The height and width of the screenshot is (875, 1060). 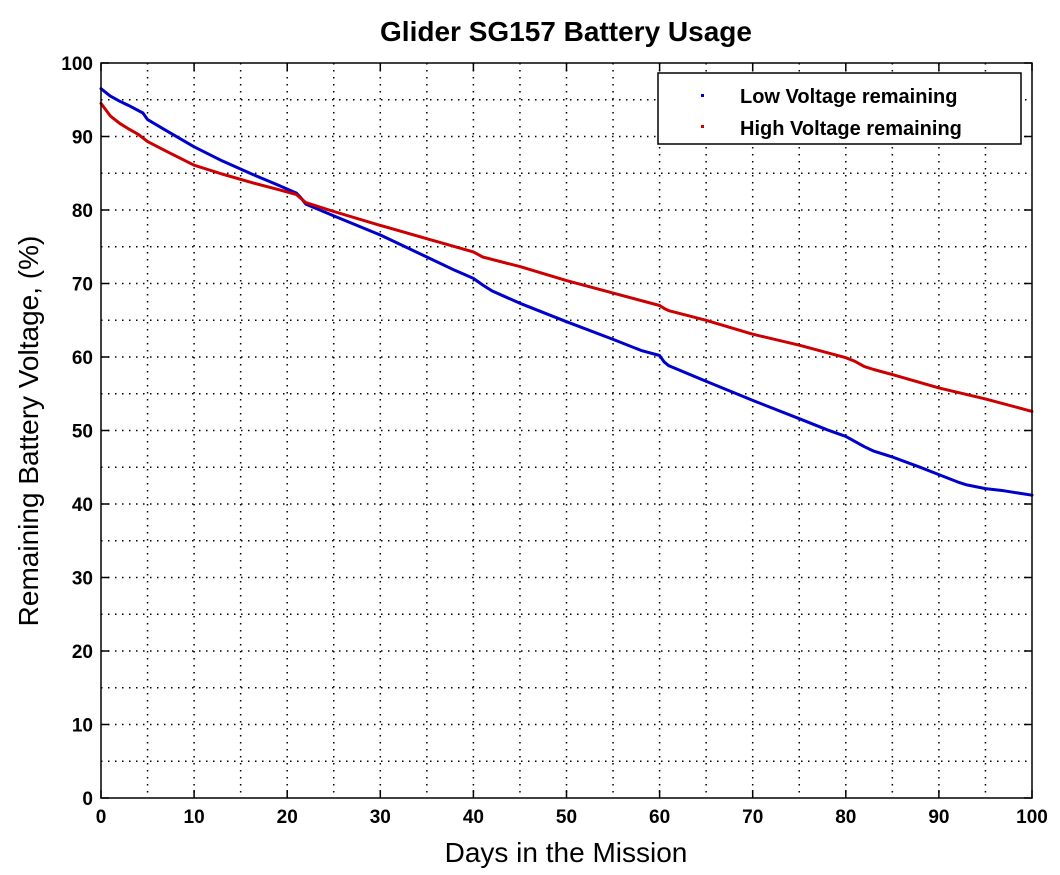 What do you see at coordinates (82, 505) in the screenshot?
I see `y-tick-label: 40` at bounding box center [82, 505].